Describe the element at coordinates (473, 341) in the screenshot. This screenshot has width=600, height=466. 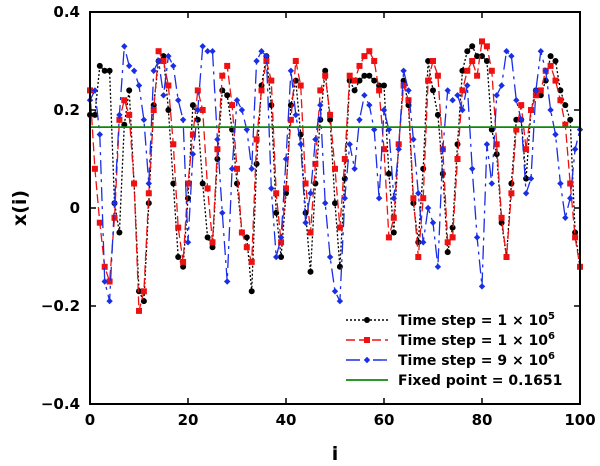
I see `legend-label-text: Time step = 1 × 10` at that location.